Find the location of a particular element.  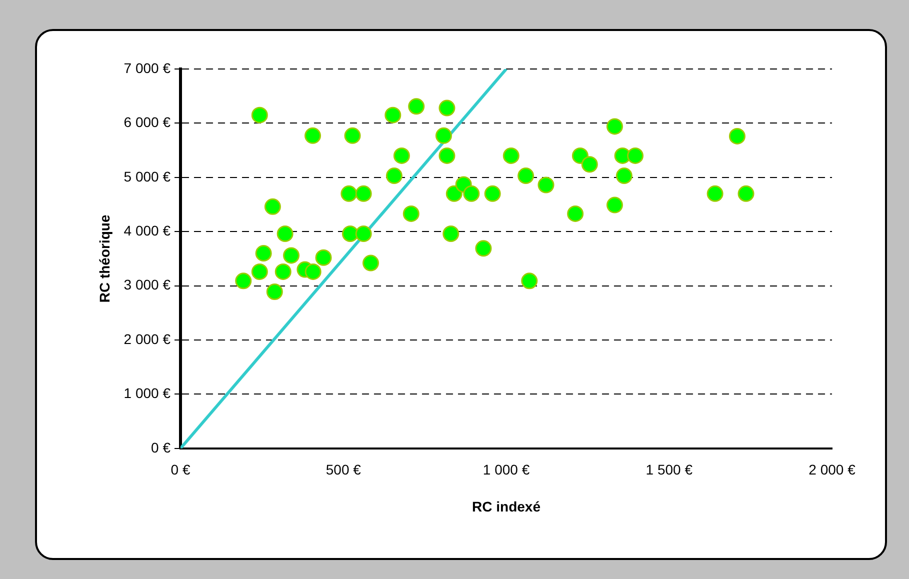

y-tick-label: 5 000 € is located at coordinates (147, 176).